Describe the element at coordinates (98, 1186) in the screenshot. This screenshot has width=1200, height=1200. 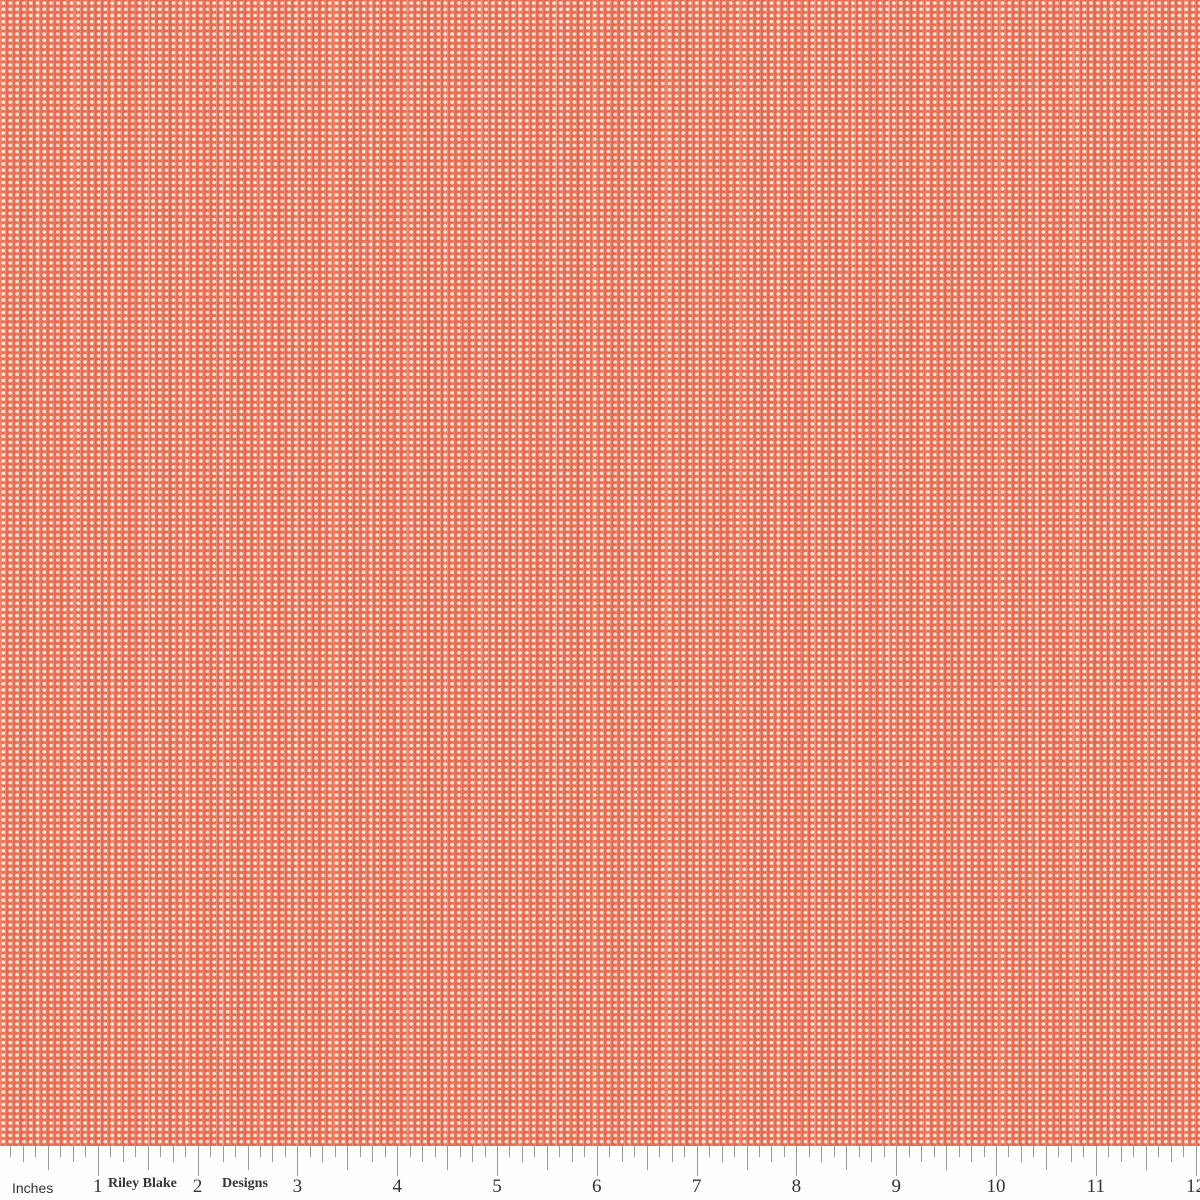
I see `ruler-number: 1` at that location.